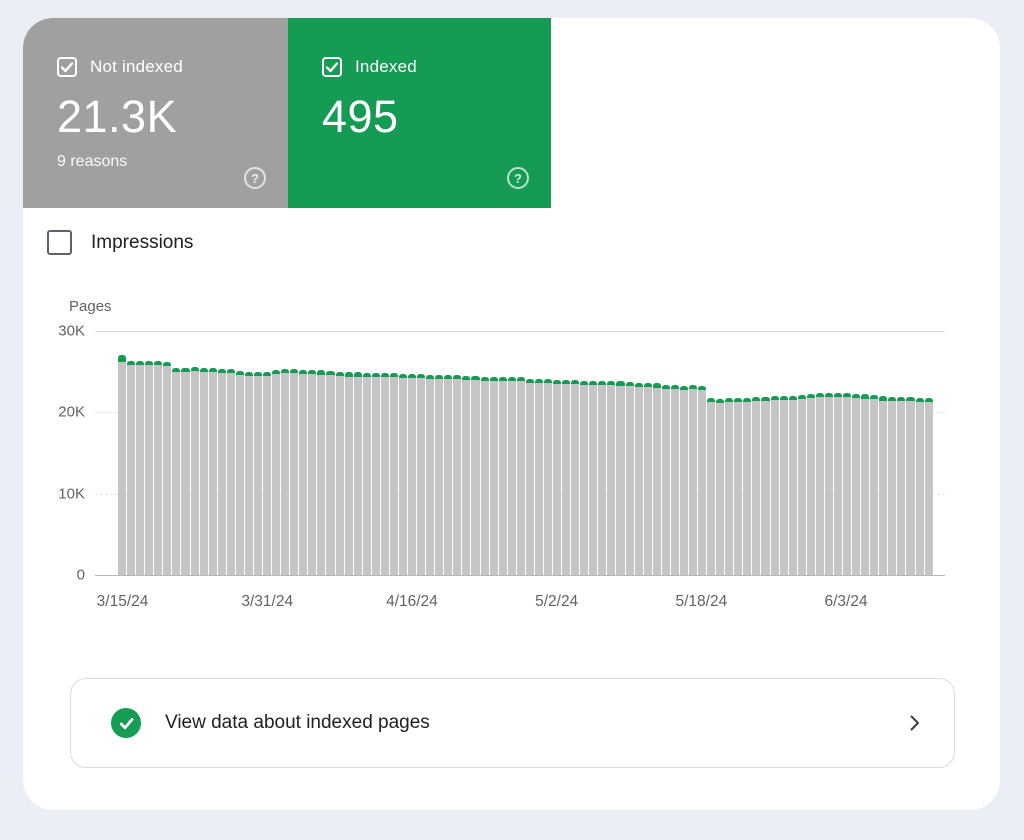 Image resolution: width=1024 pixels, height=840 pixels. Describe the element at coordinates (512, 723) in the screenshot. I see `view-indexed-data-link: View data about indexed pages` at that location.